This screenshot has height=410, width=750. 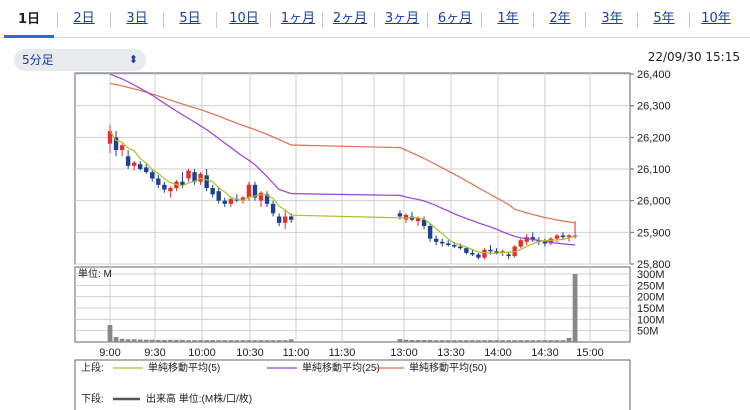 What do you see at coordinates (184, 367) in the screenshot?
I see `legend-ma5-label: 単純移動平均(5)` at bounding box center [184, 367].